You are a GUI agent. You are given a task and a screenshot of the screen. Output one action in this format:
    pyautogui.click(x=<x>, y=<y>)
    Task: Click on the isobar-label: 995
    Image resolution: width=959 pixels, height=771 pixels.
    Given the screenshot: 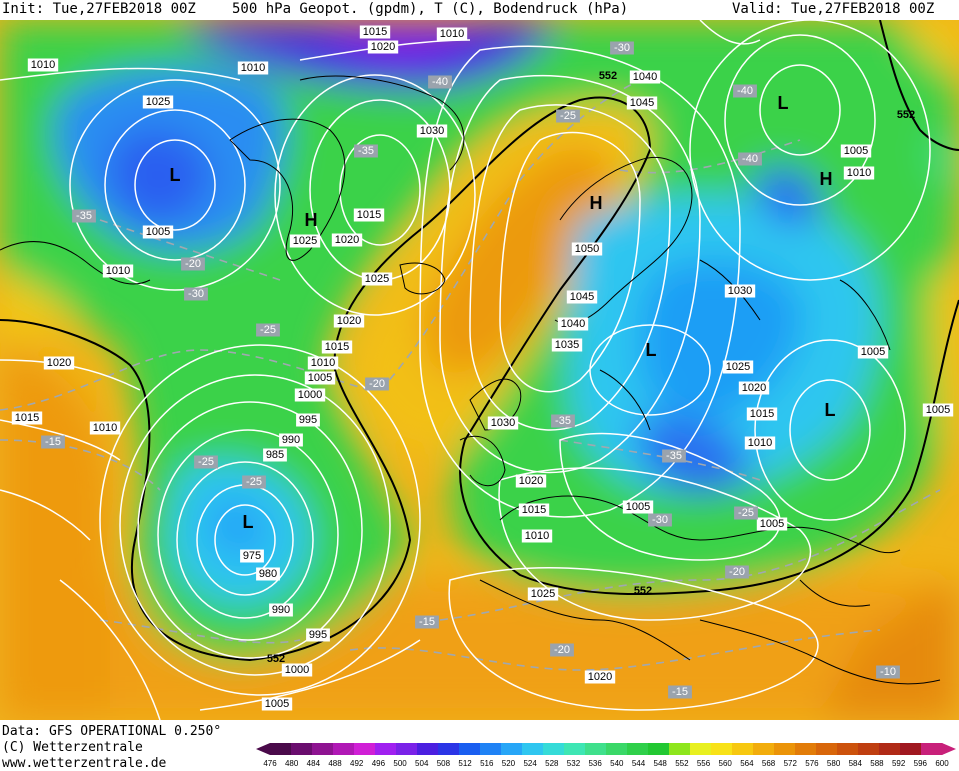 What is the action you would take?
    pyautogui.click(x=318, y=635)
    